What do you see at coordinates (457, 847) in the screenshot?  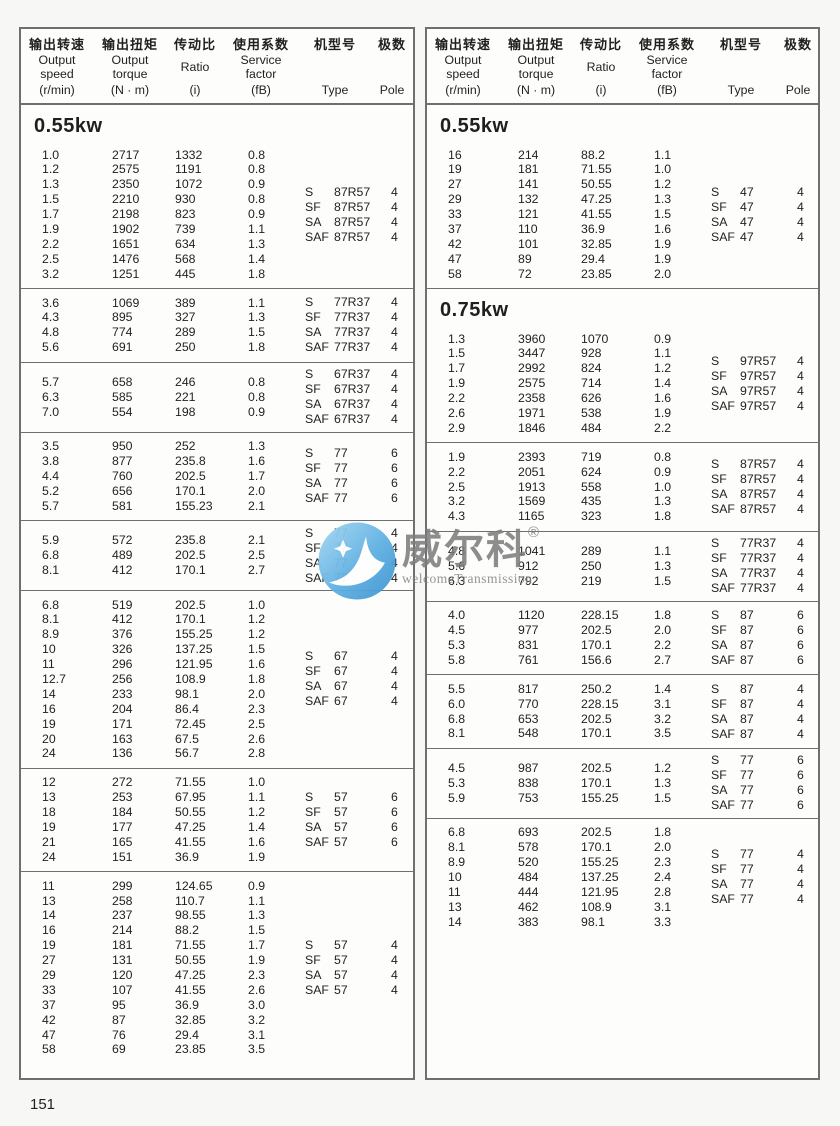 I see `output-speed-value: 8.1` at bounding box center [457, 847].